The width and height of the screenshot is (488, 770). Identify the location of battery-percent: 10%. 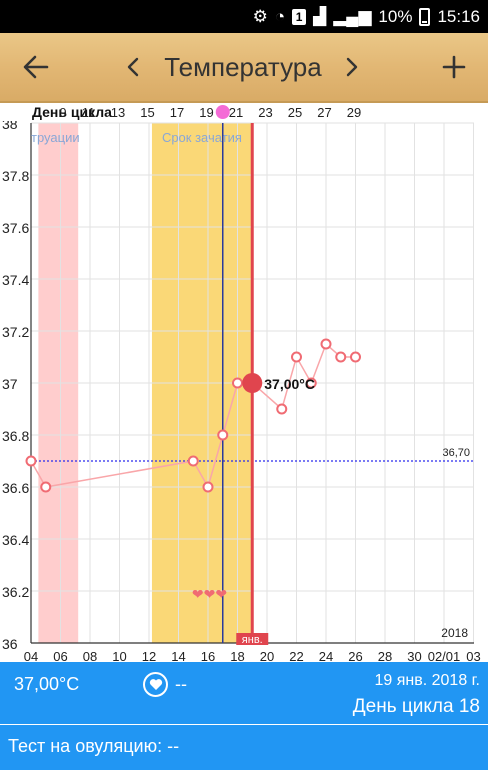
(395, 16).